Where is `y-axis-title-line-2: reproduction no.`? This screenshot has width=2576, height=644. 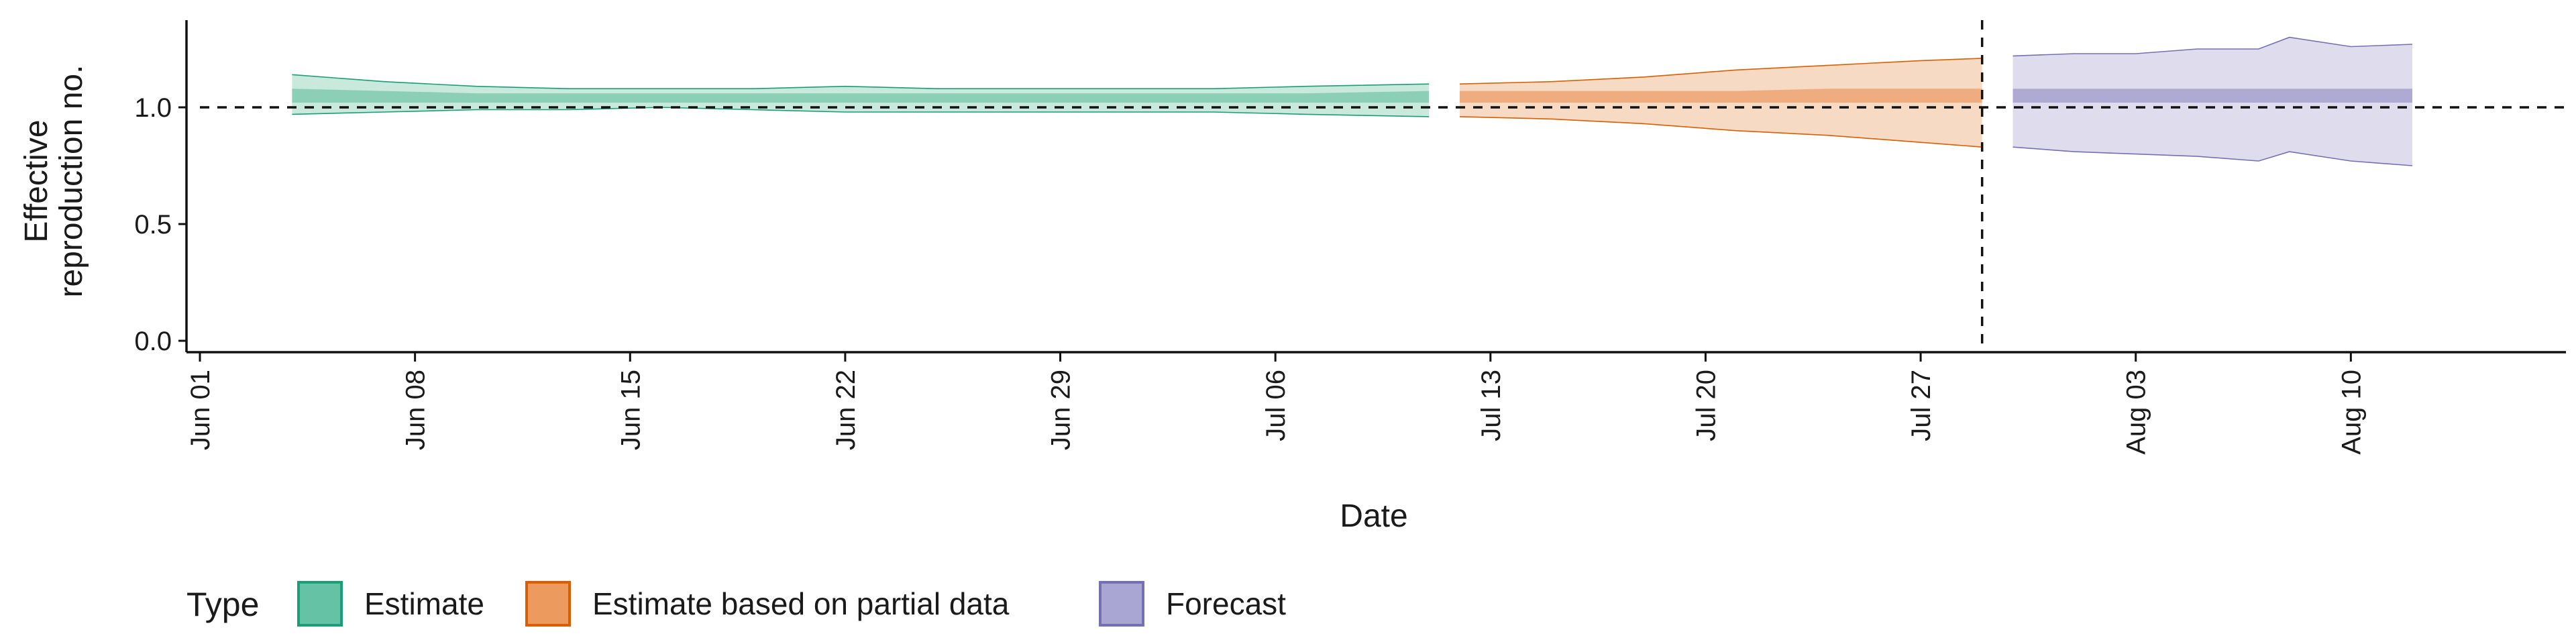 y-axis-title-line-2: reproduction no. is located at coordinates (71, 181).